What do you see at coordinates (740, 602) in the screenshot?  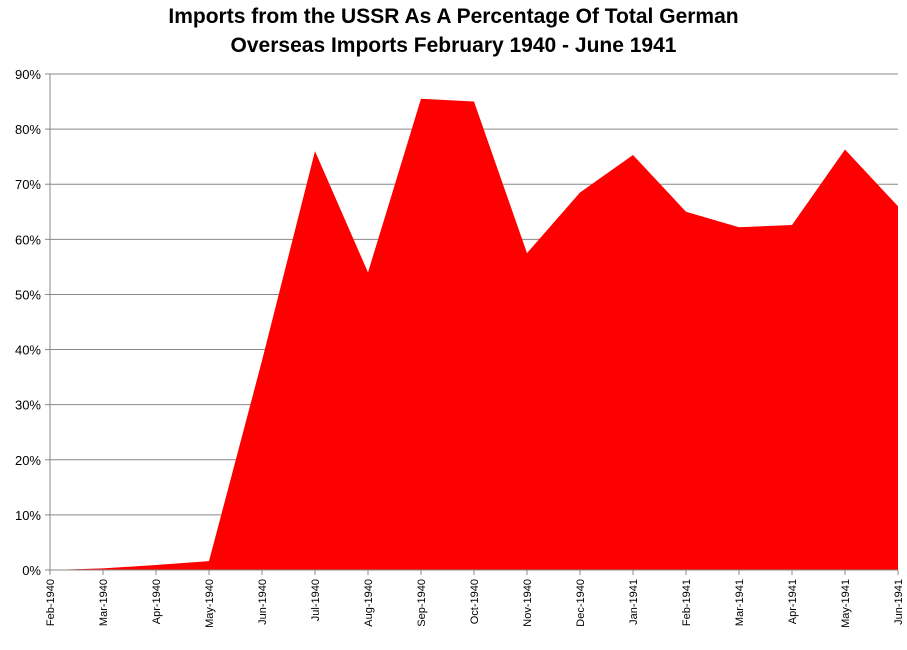 I see `x-tick-label: Mar-1941` at bounding box center [740, 602].